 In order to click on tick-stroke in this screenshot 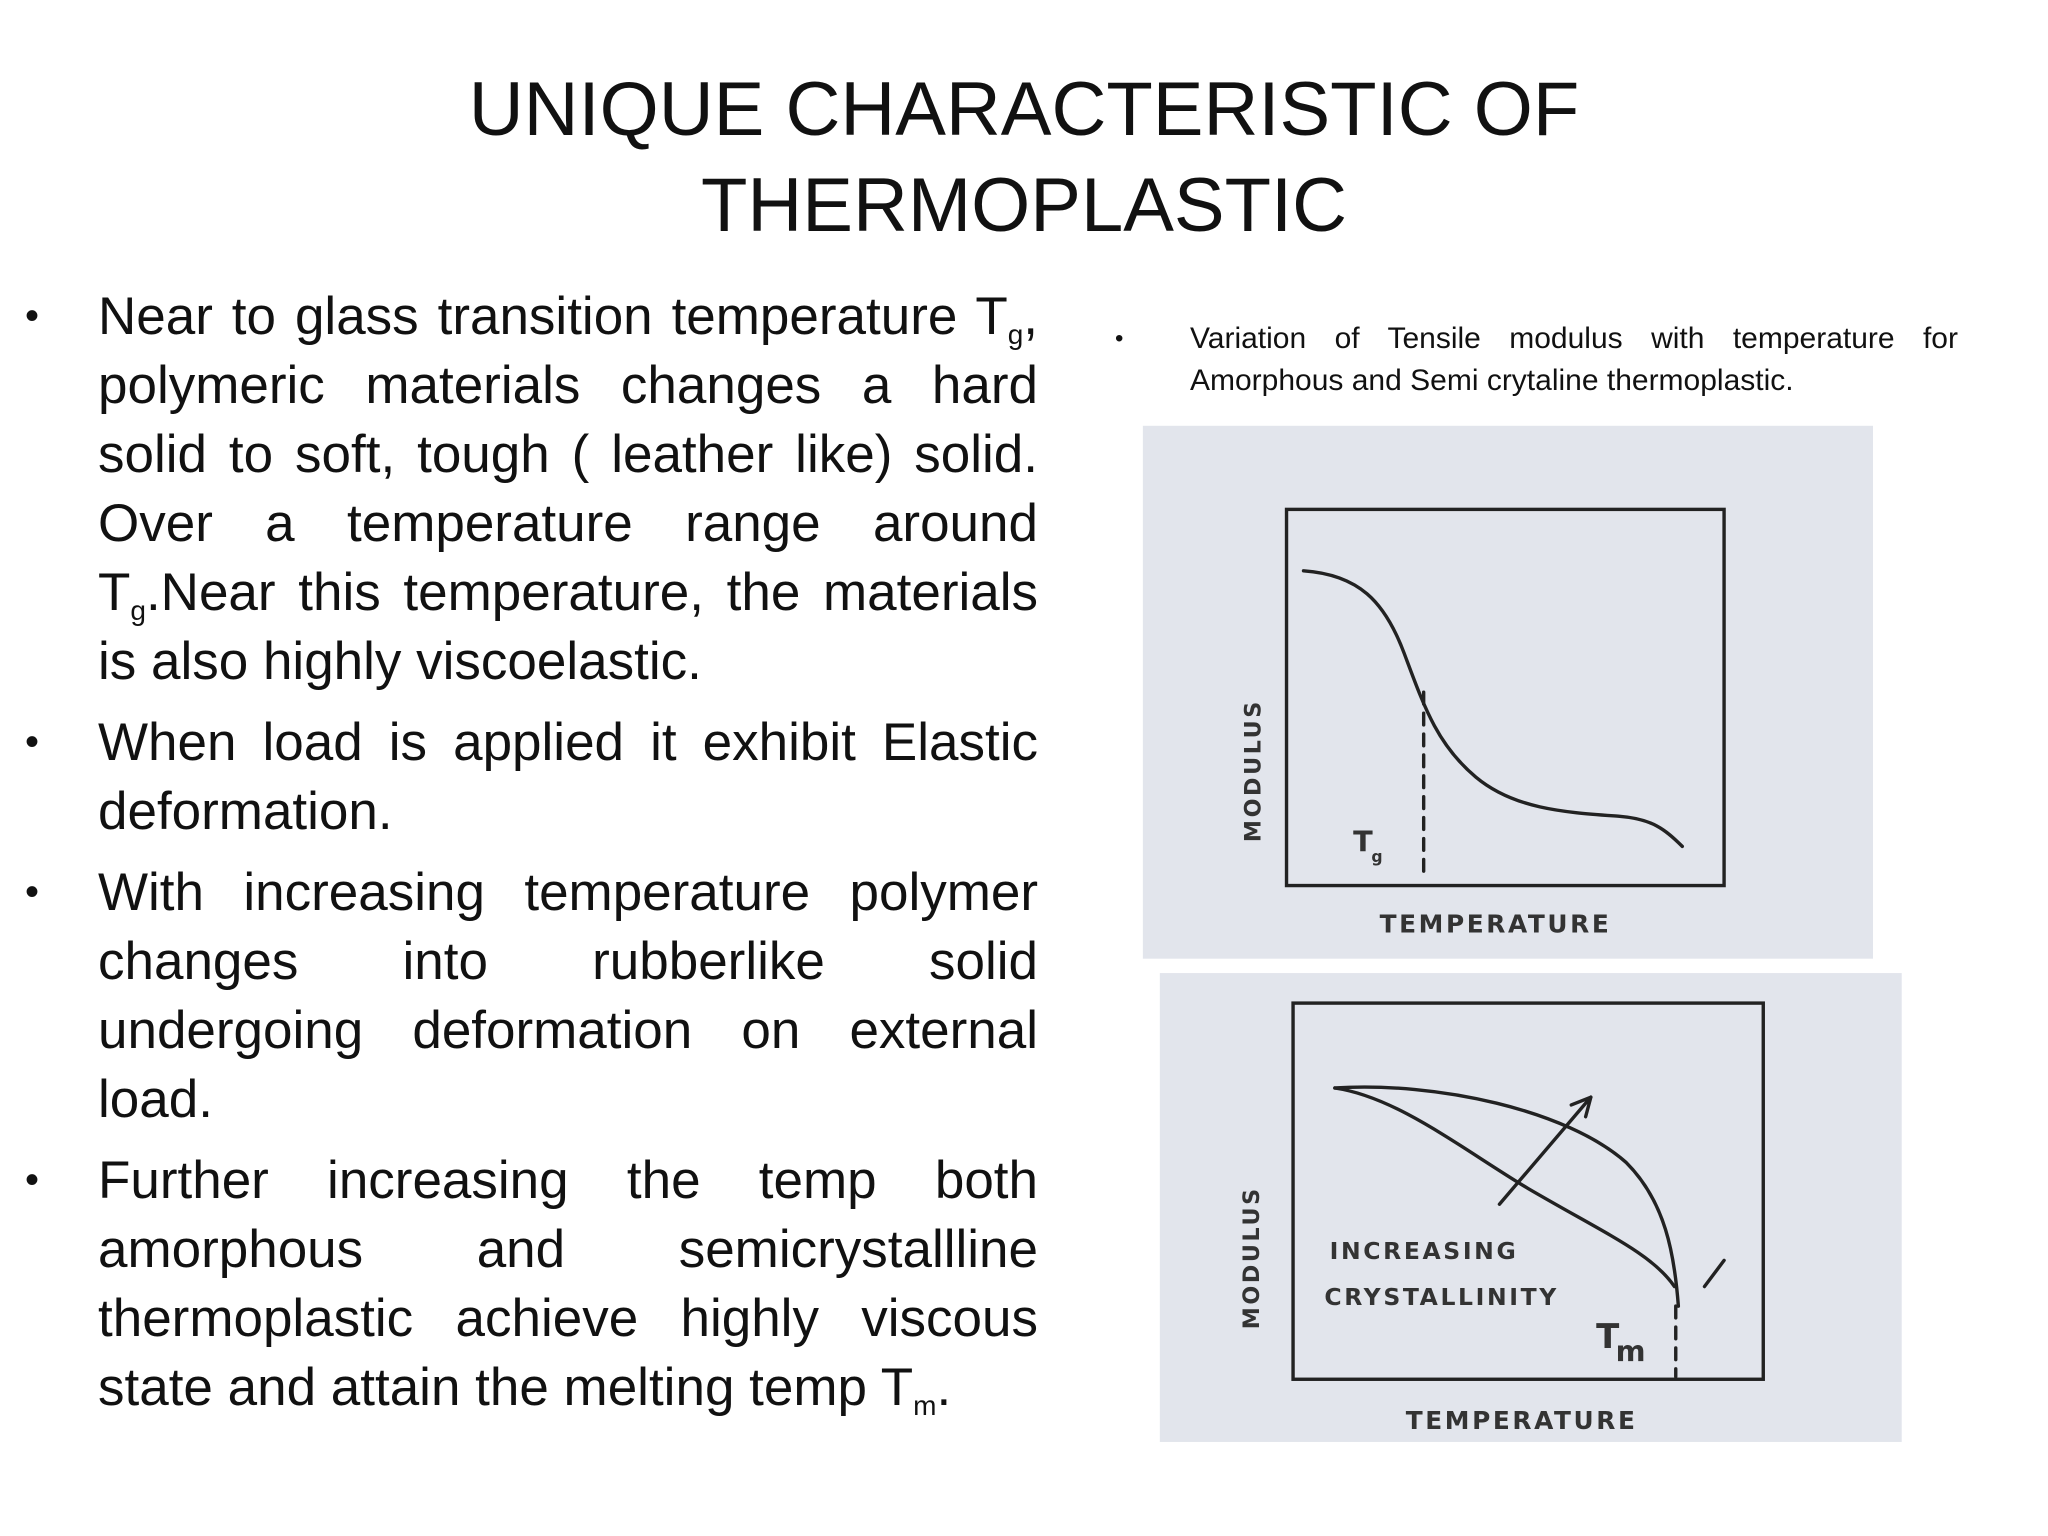, I will do `click(1714, 1273)`.